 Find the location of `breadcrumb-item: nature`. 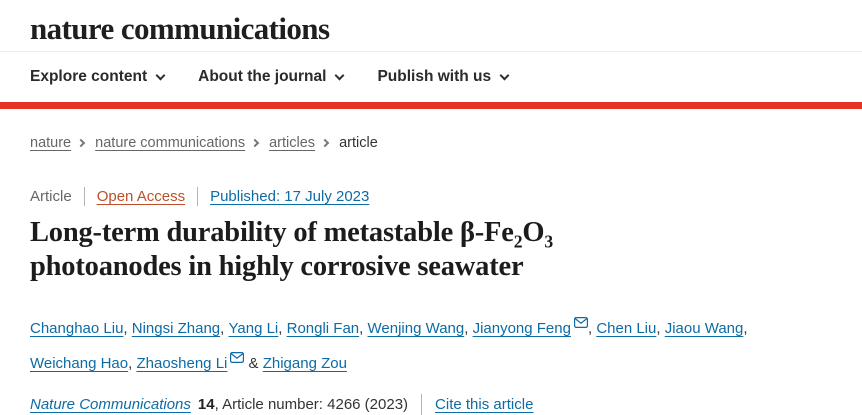

breadcrumb-item: nature is located at coordinates (60, 143).